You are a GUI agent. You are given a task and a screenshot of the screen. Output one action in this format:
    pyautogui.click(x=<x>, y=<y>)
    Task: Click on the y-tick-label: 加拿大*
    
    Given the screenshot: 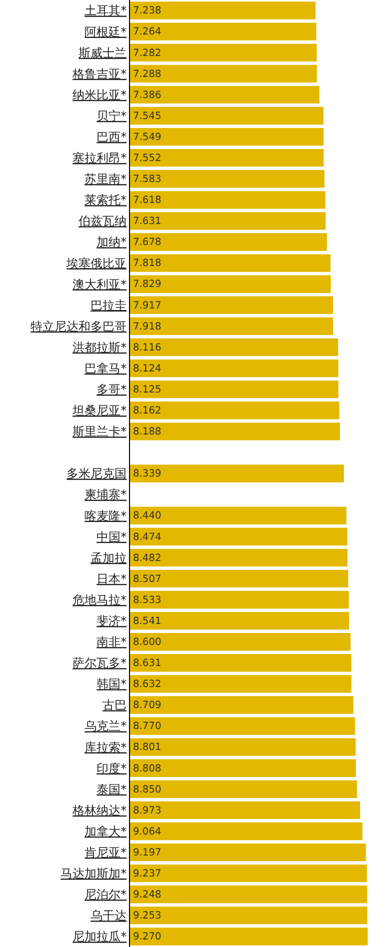 What is the action you would take?
    pyautogui.click(x=105, y=831)
    